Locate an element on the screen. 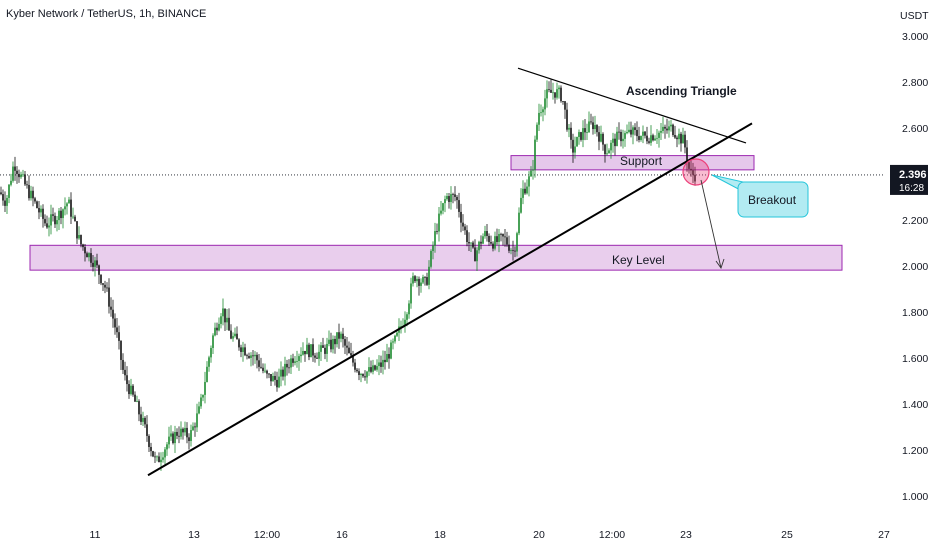 Image resolution: width=932 pixels, height=550 pixels. x-tick-label: 13 is located at coordinates (194, 535).